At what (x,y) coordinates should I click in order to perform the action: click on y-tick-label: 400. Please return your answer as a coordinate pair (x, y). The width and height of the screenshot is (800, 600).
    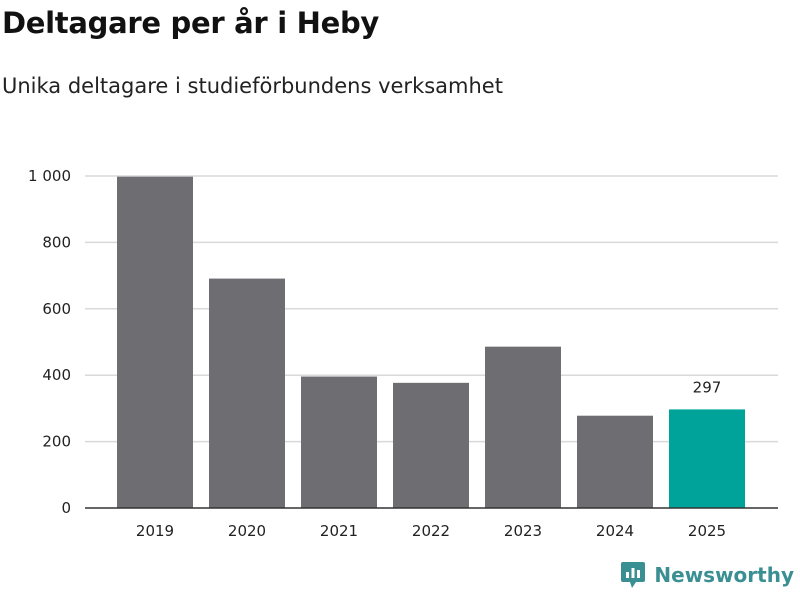
    Looking at the image, I should click on (56, 375).